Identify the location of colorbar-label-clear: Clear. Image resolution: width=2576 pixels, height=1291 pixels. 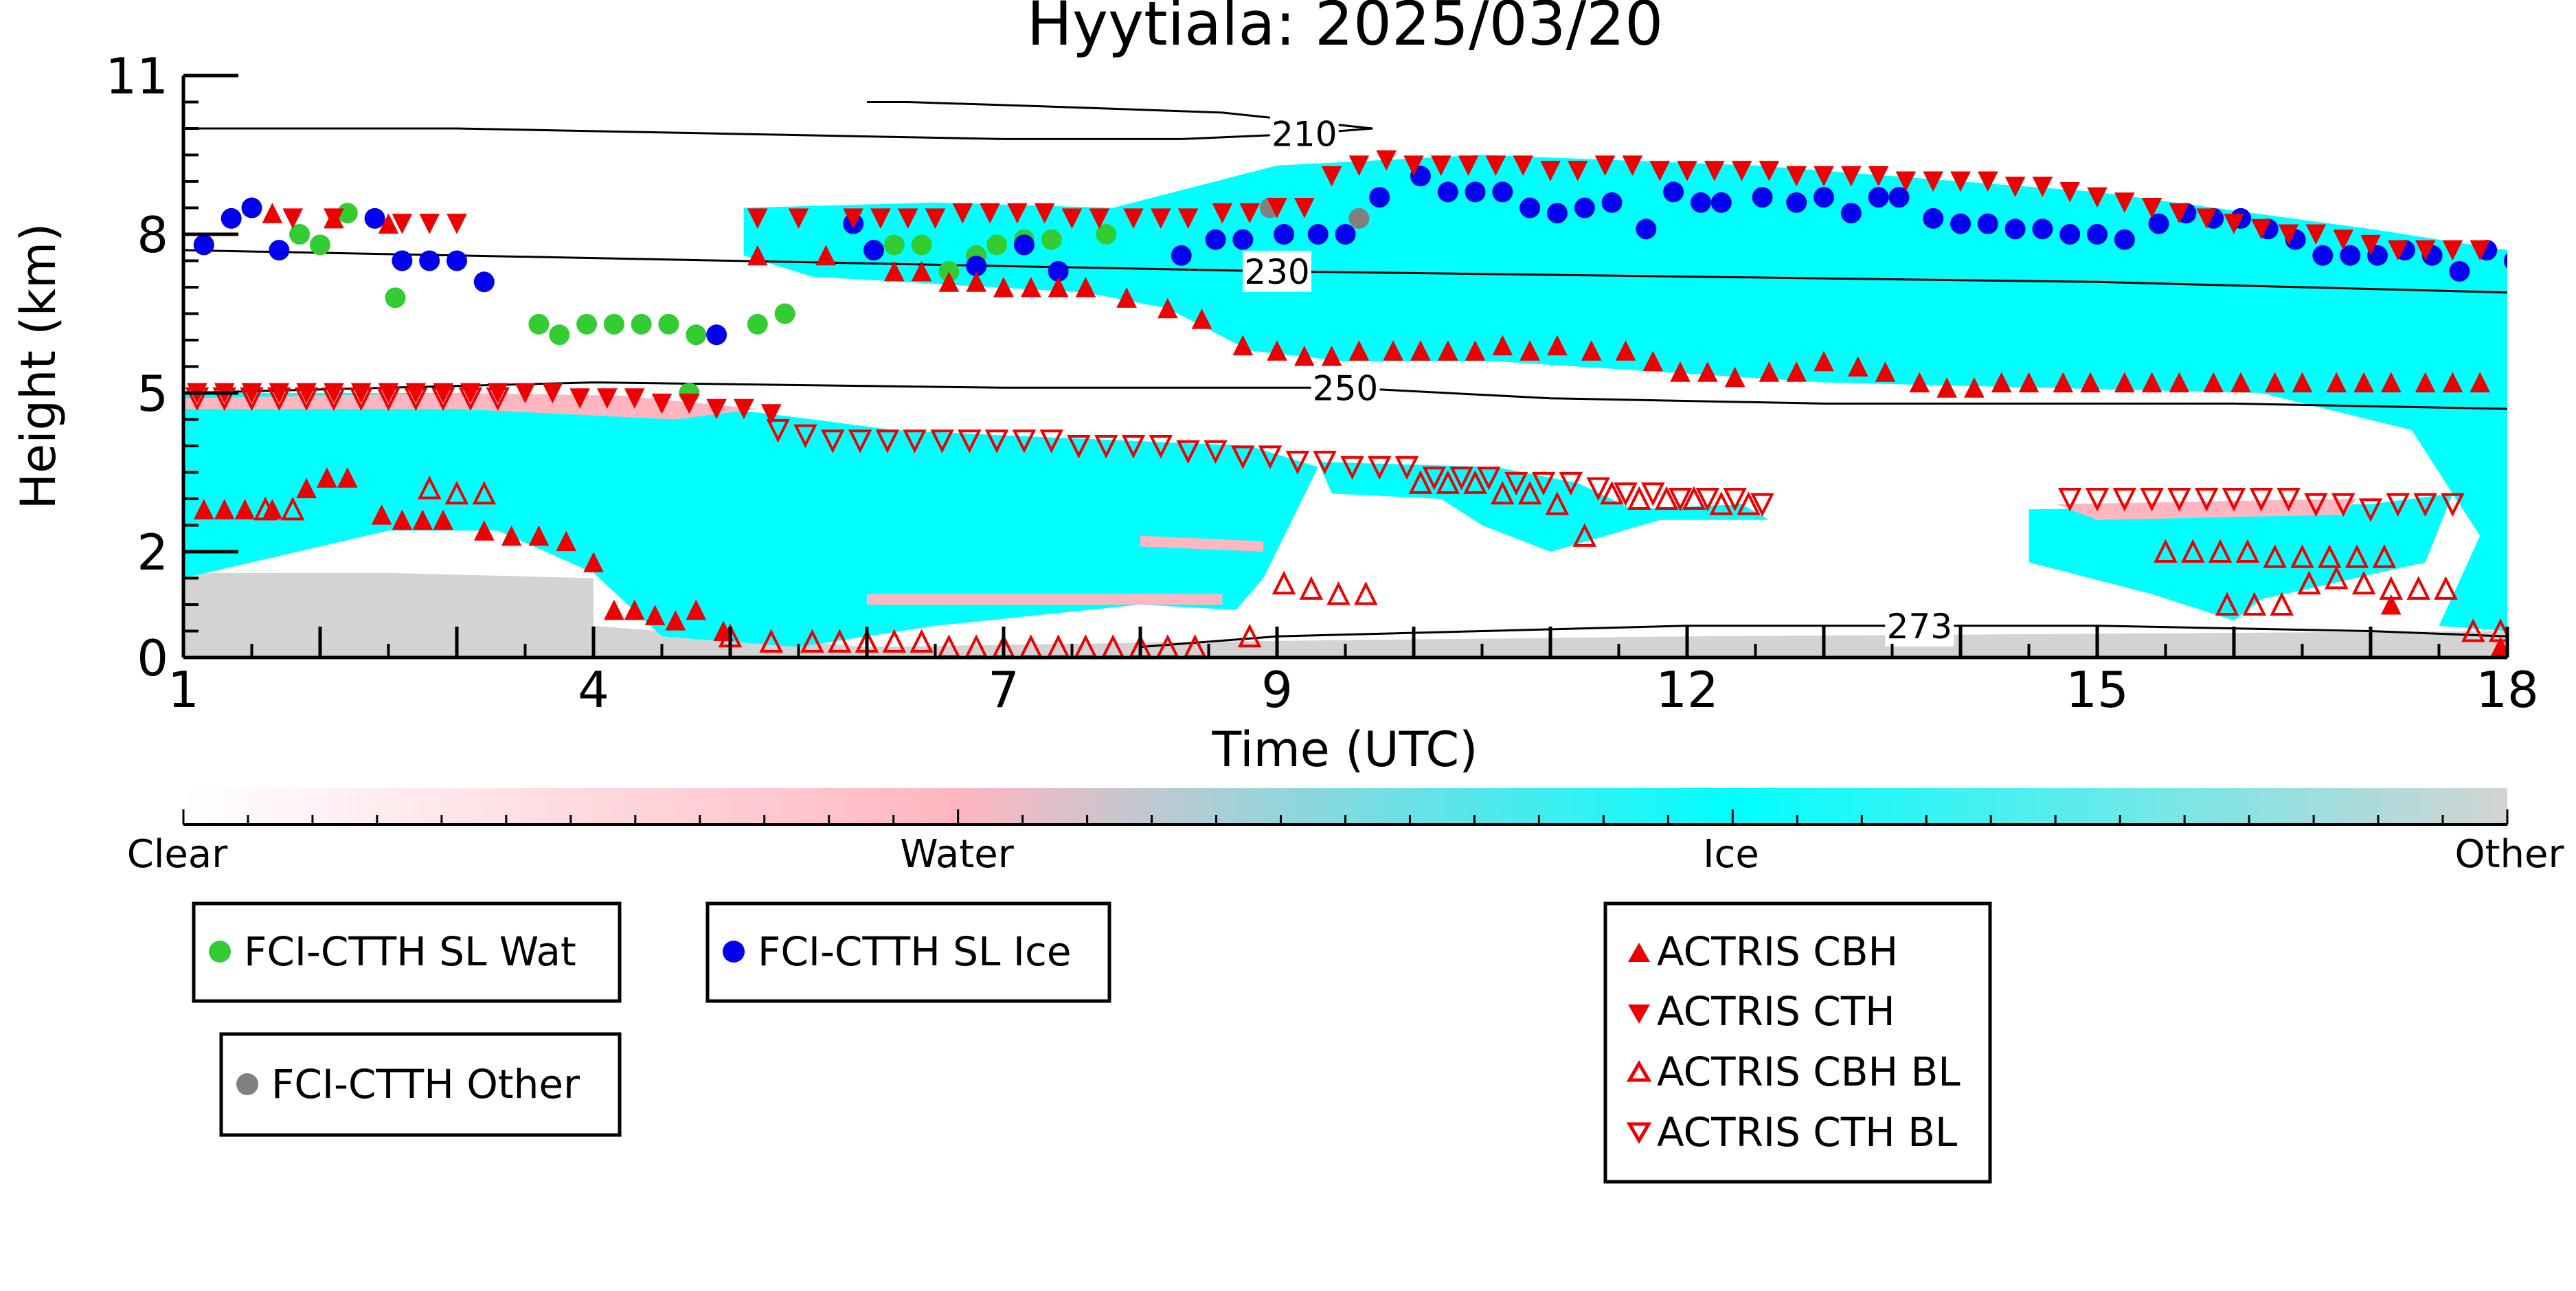
(177, 854).